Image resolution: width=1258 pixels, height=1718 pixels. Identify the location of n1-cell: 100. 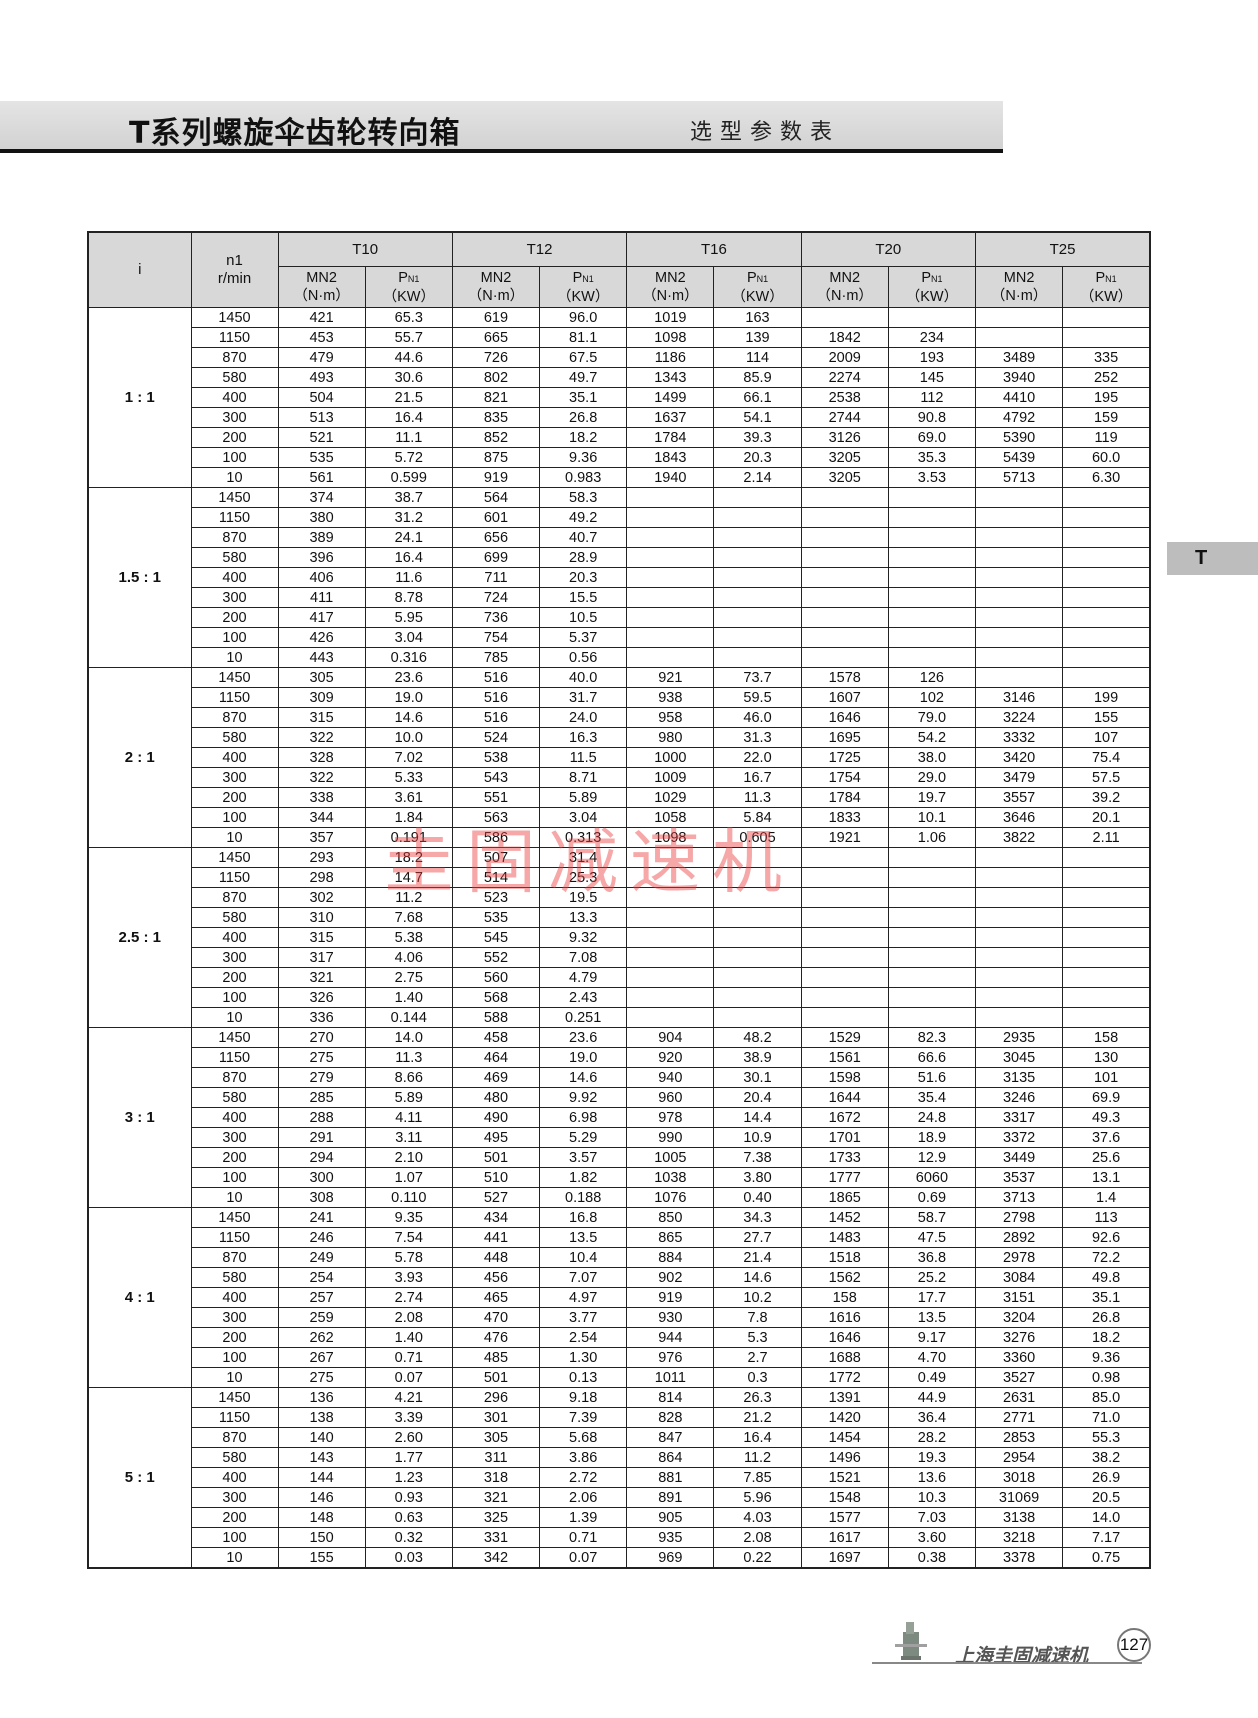
(234, 1357).